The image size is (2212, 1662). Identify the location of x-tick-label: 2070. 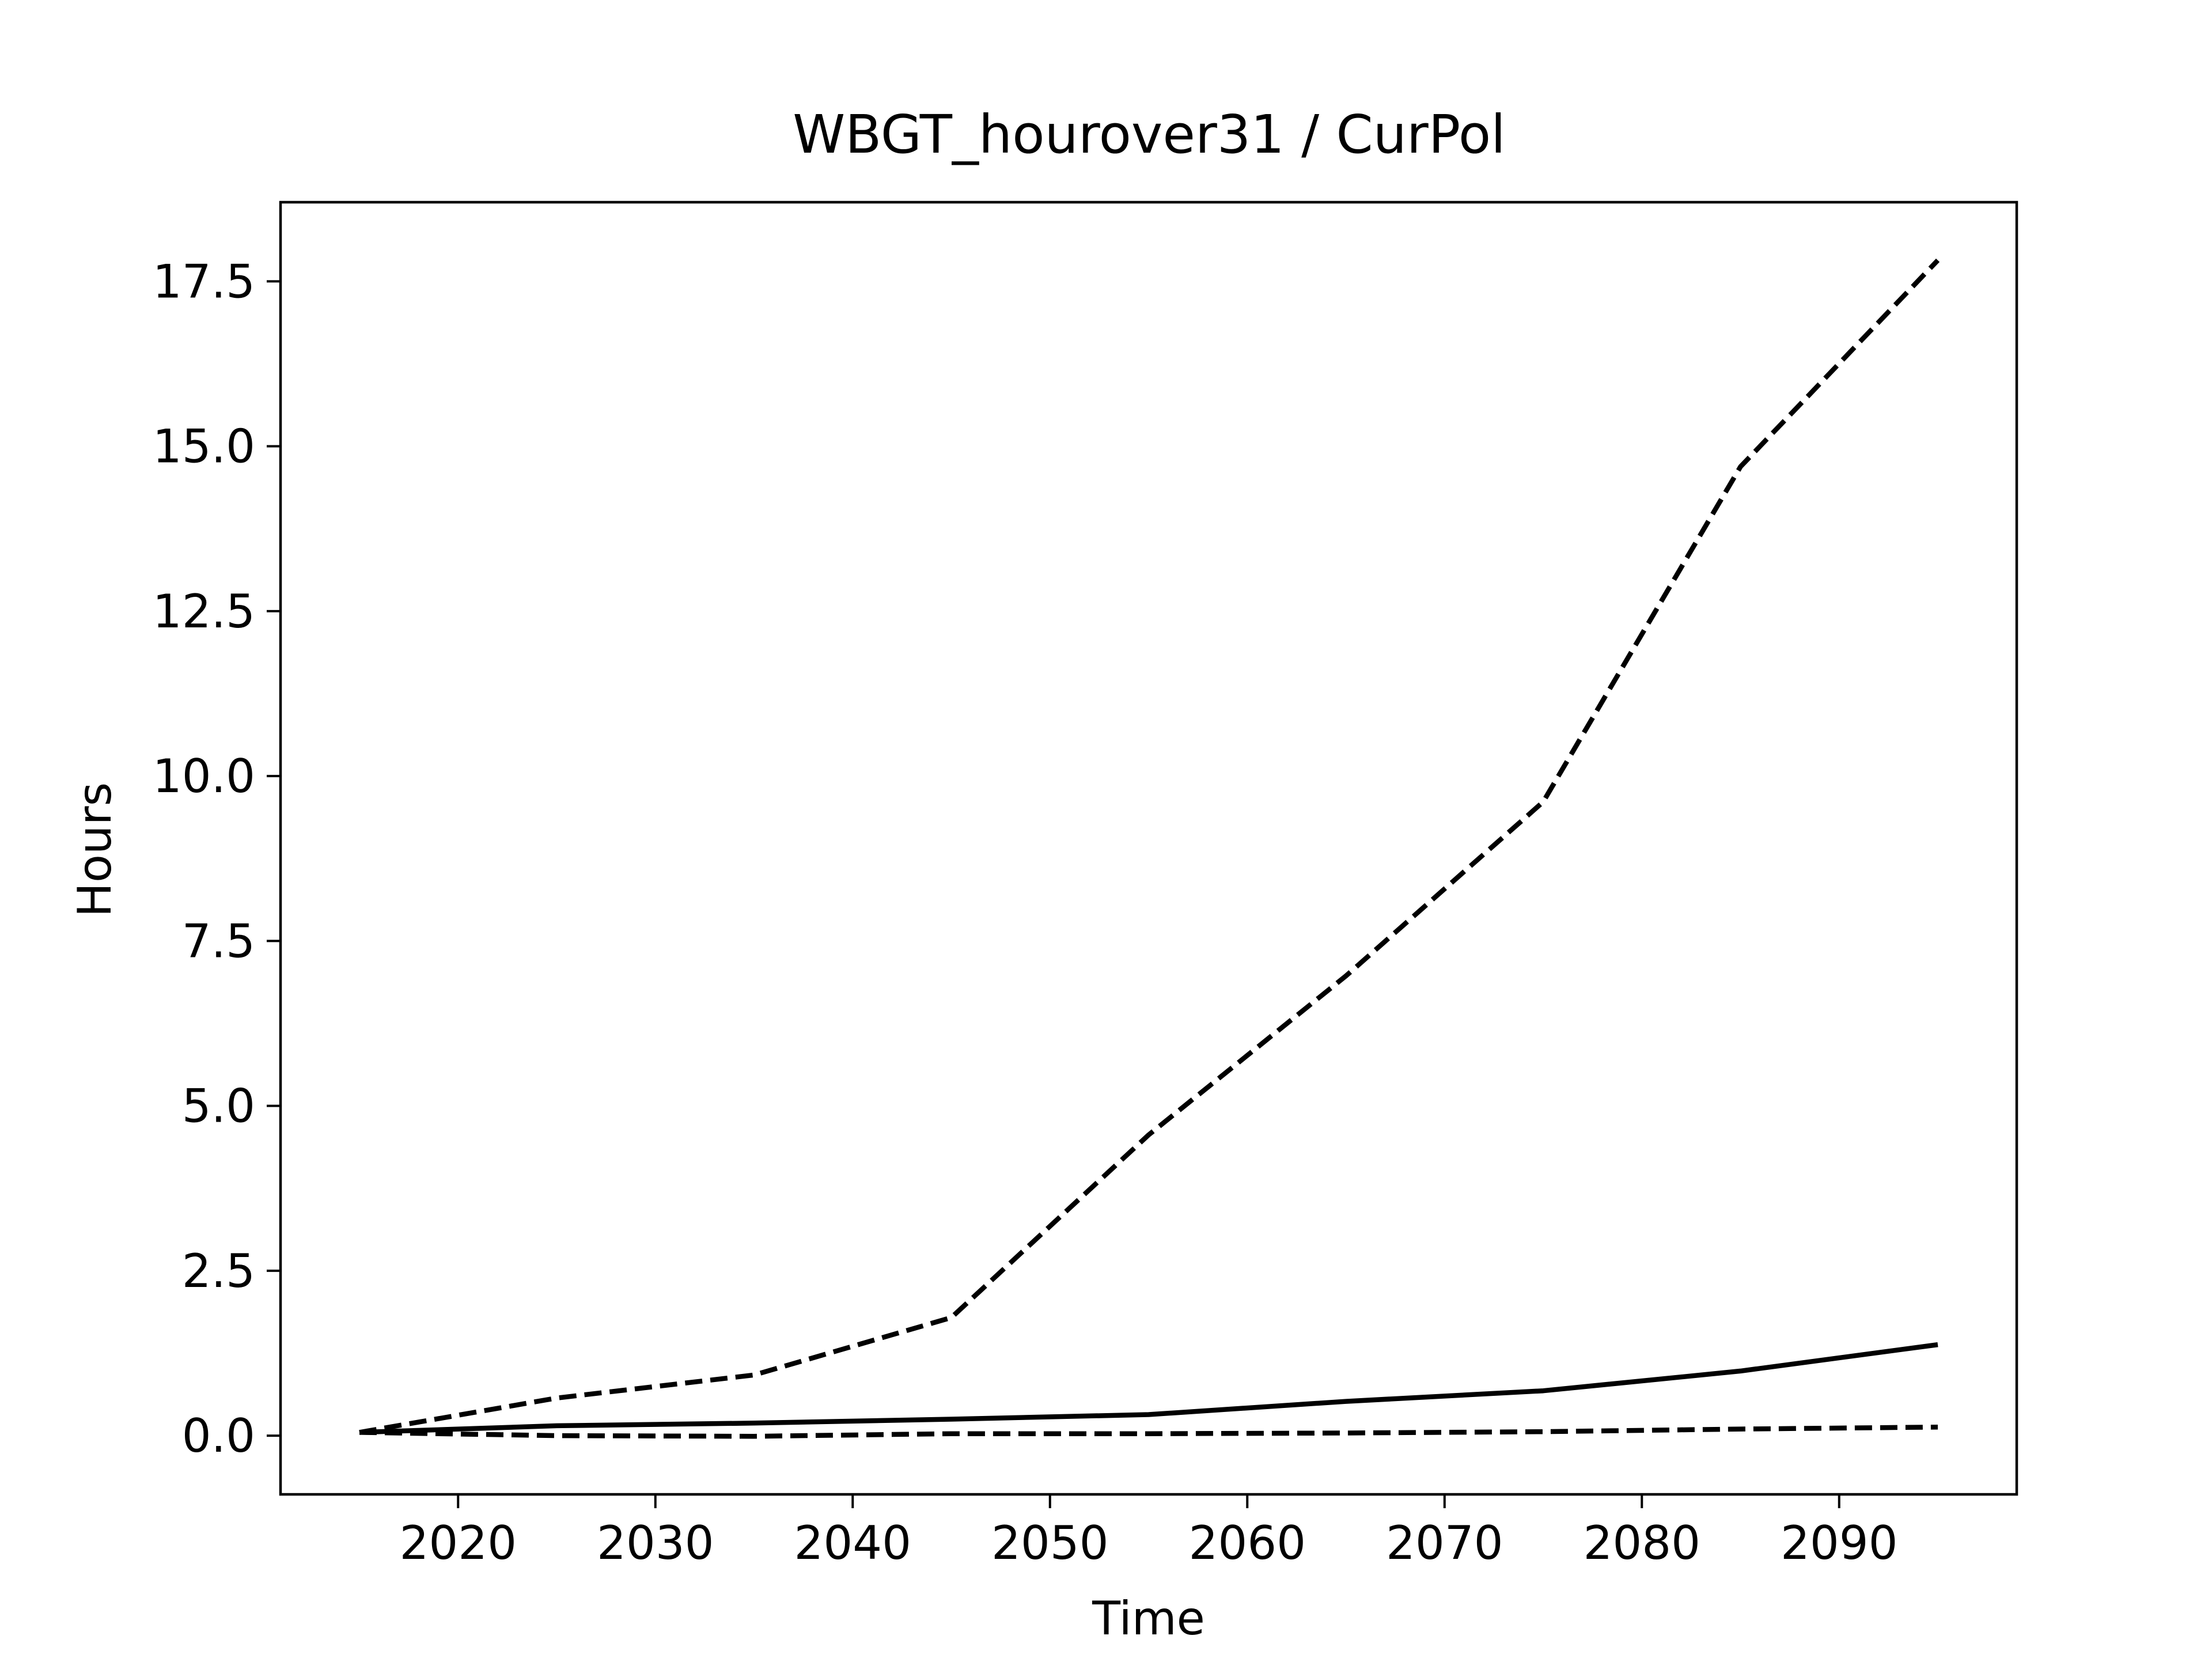
(1444, 1543).